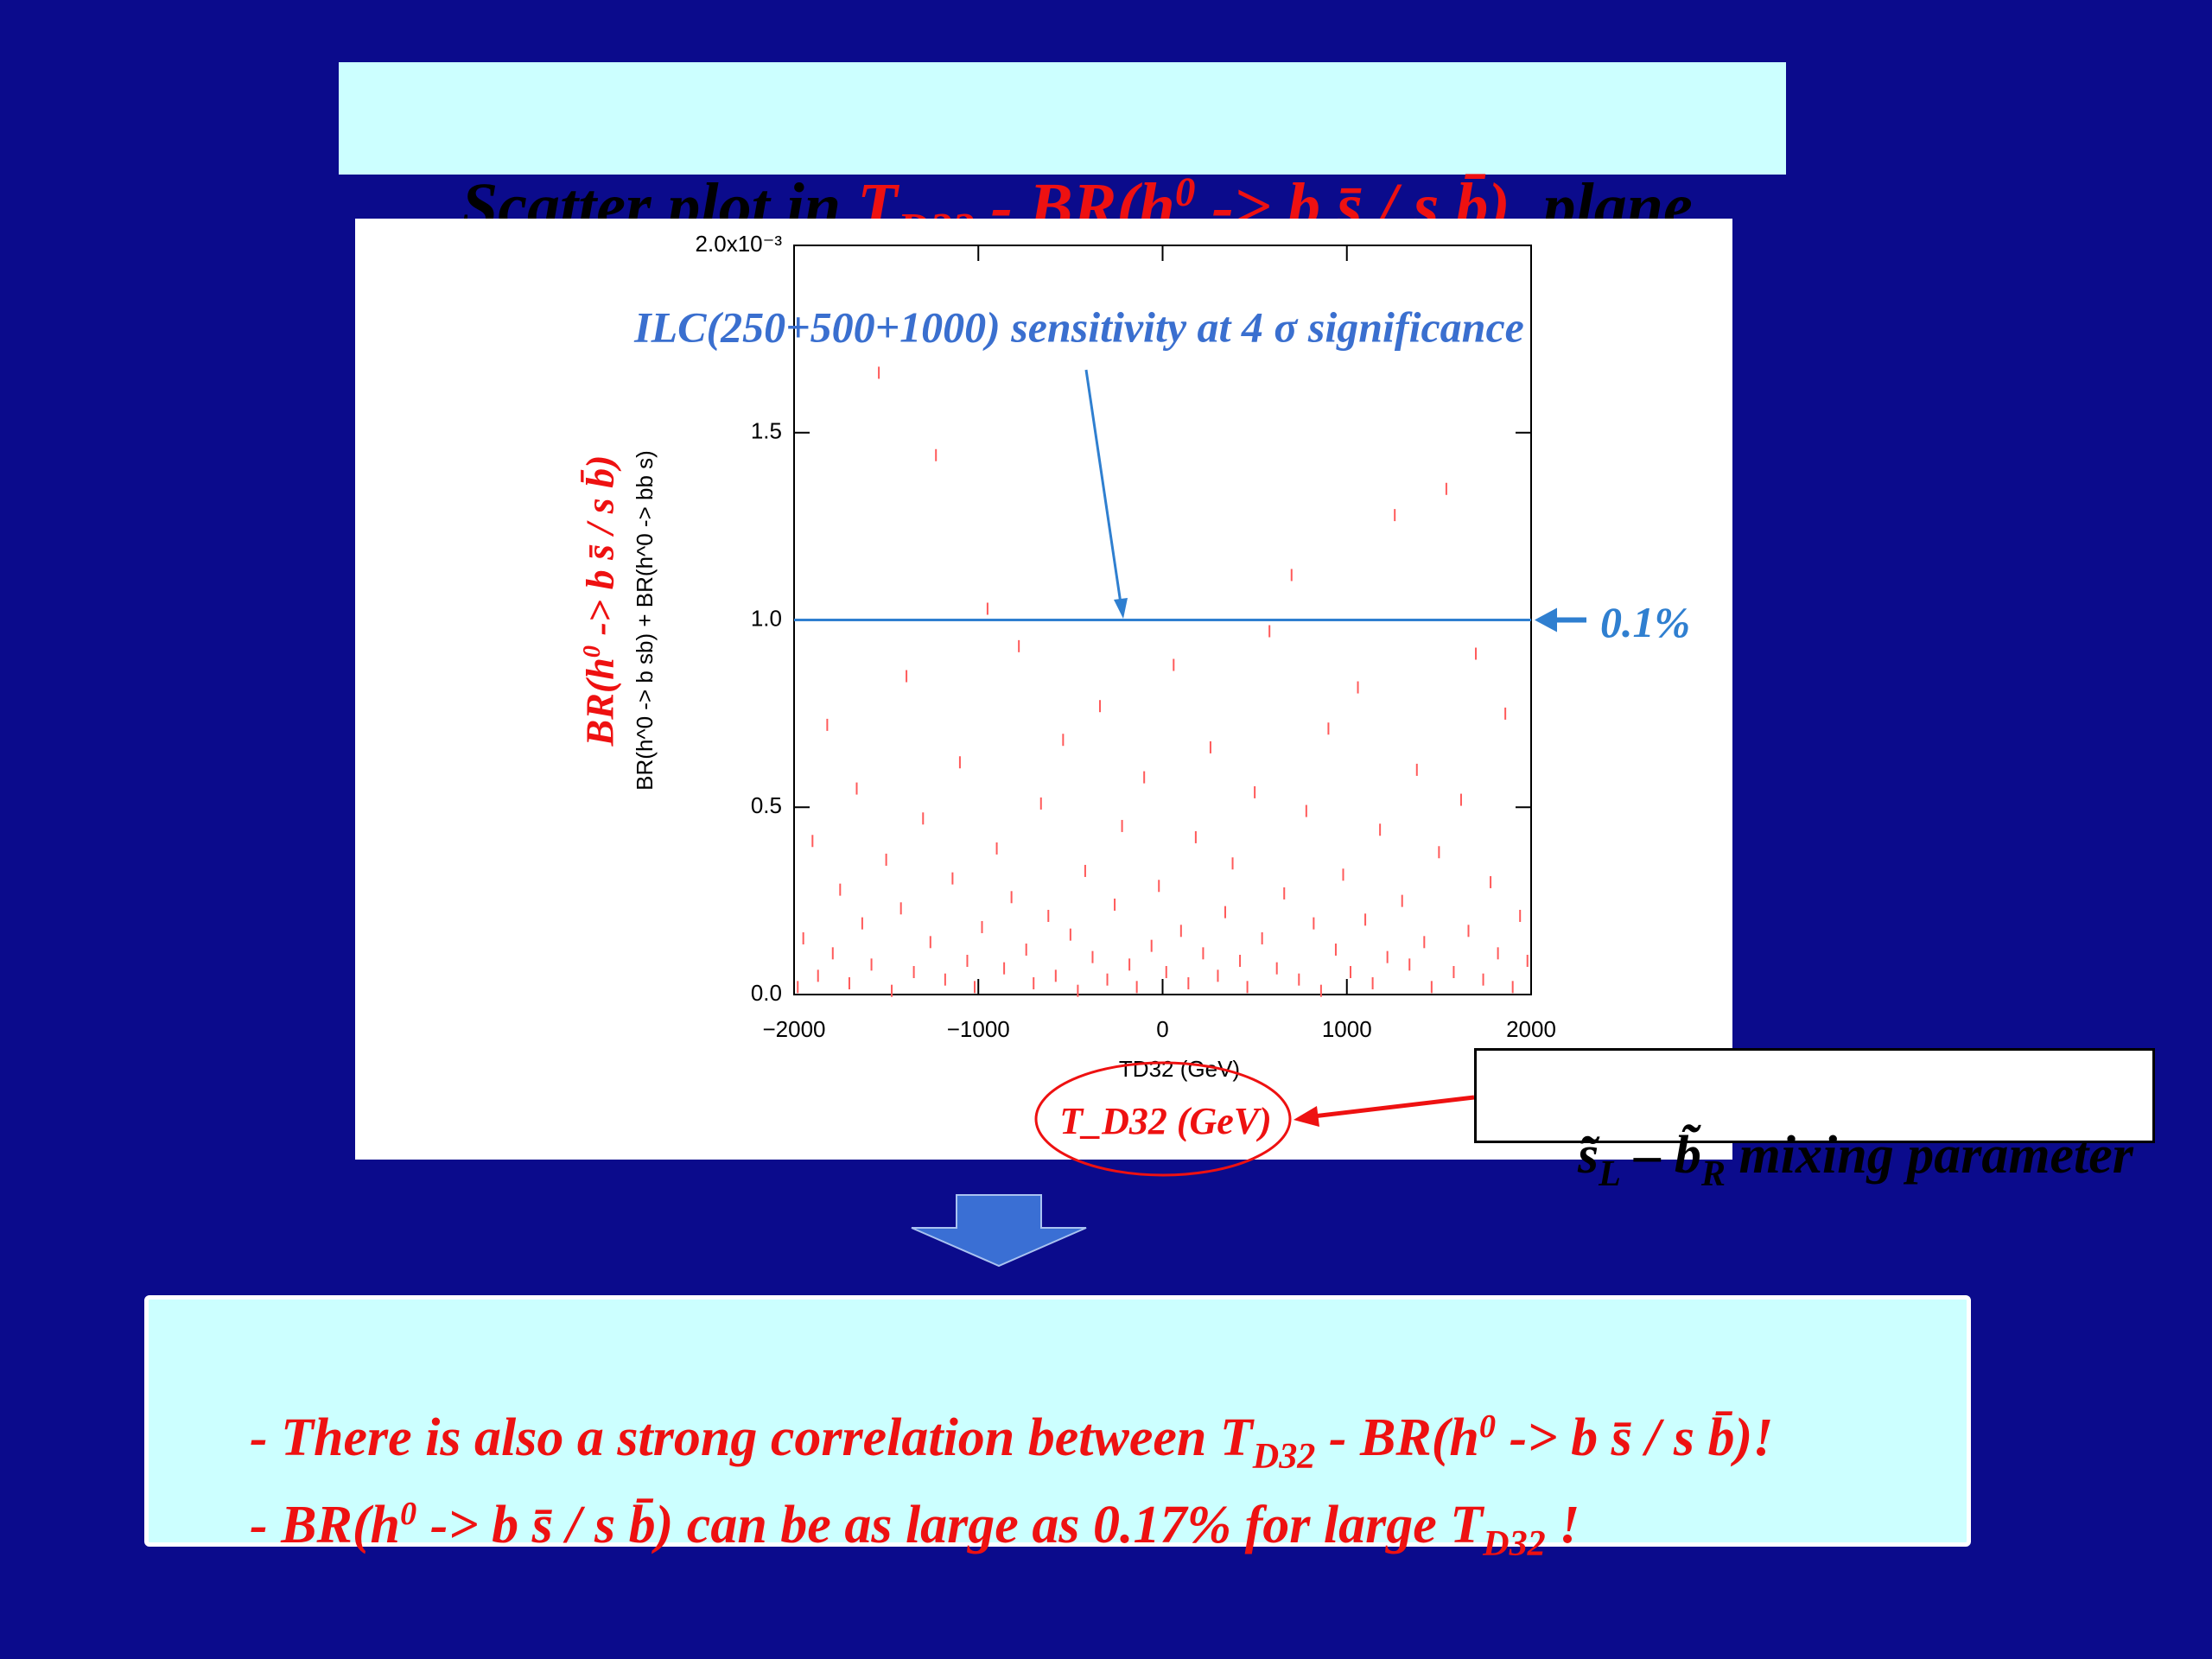 This screenshot has height=1659, width=2212. Describe the element at coordinates (766, 431) in the screenshot. I see `y-tick-label: 1.5` at that location.